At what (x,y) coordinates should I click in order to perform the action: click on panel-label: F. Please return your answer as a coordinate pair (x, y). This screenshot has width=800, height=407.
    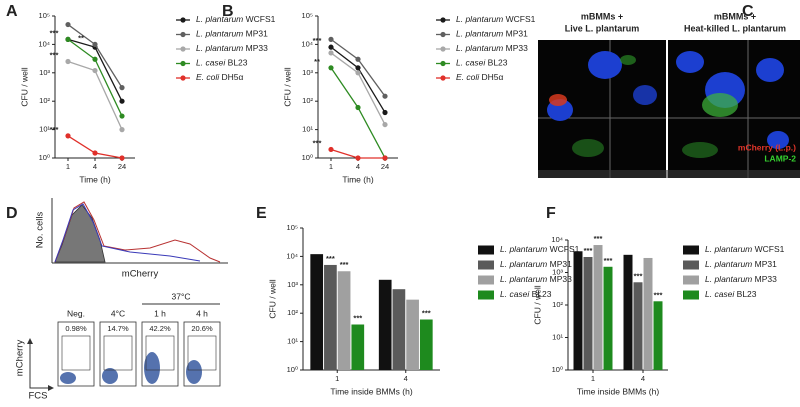
    Looking at the image, I should click on (551, 213).